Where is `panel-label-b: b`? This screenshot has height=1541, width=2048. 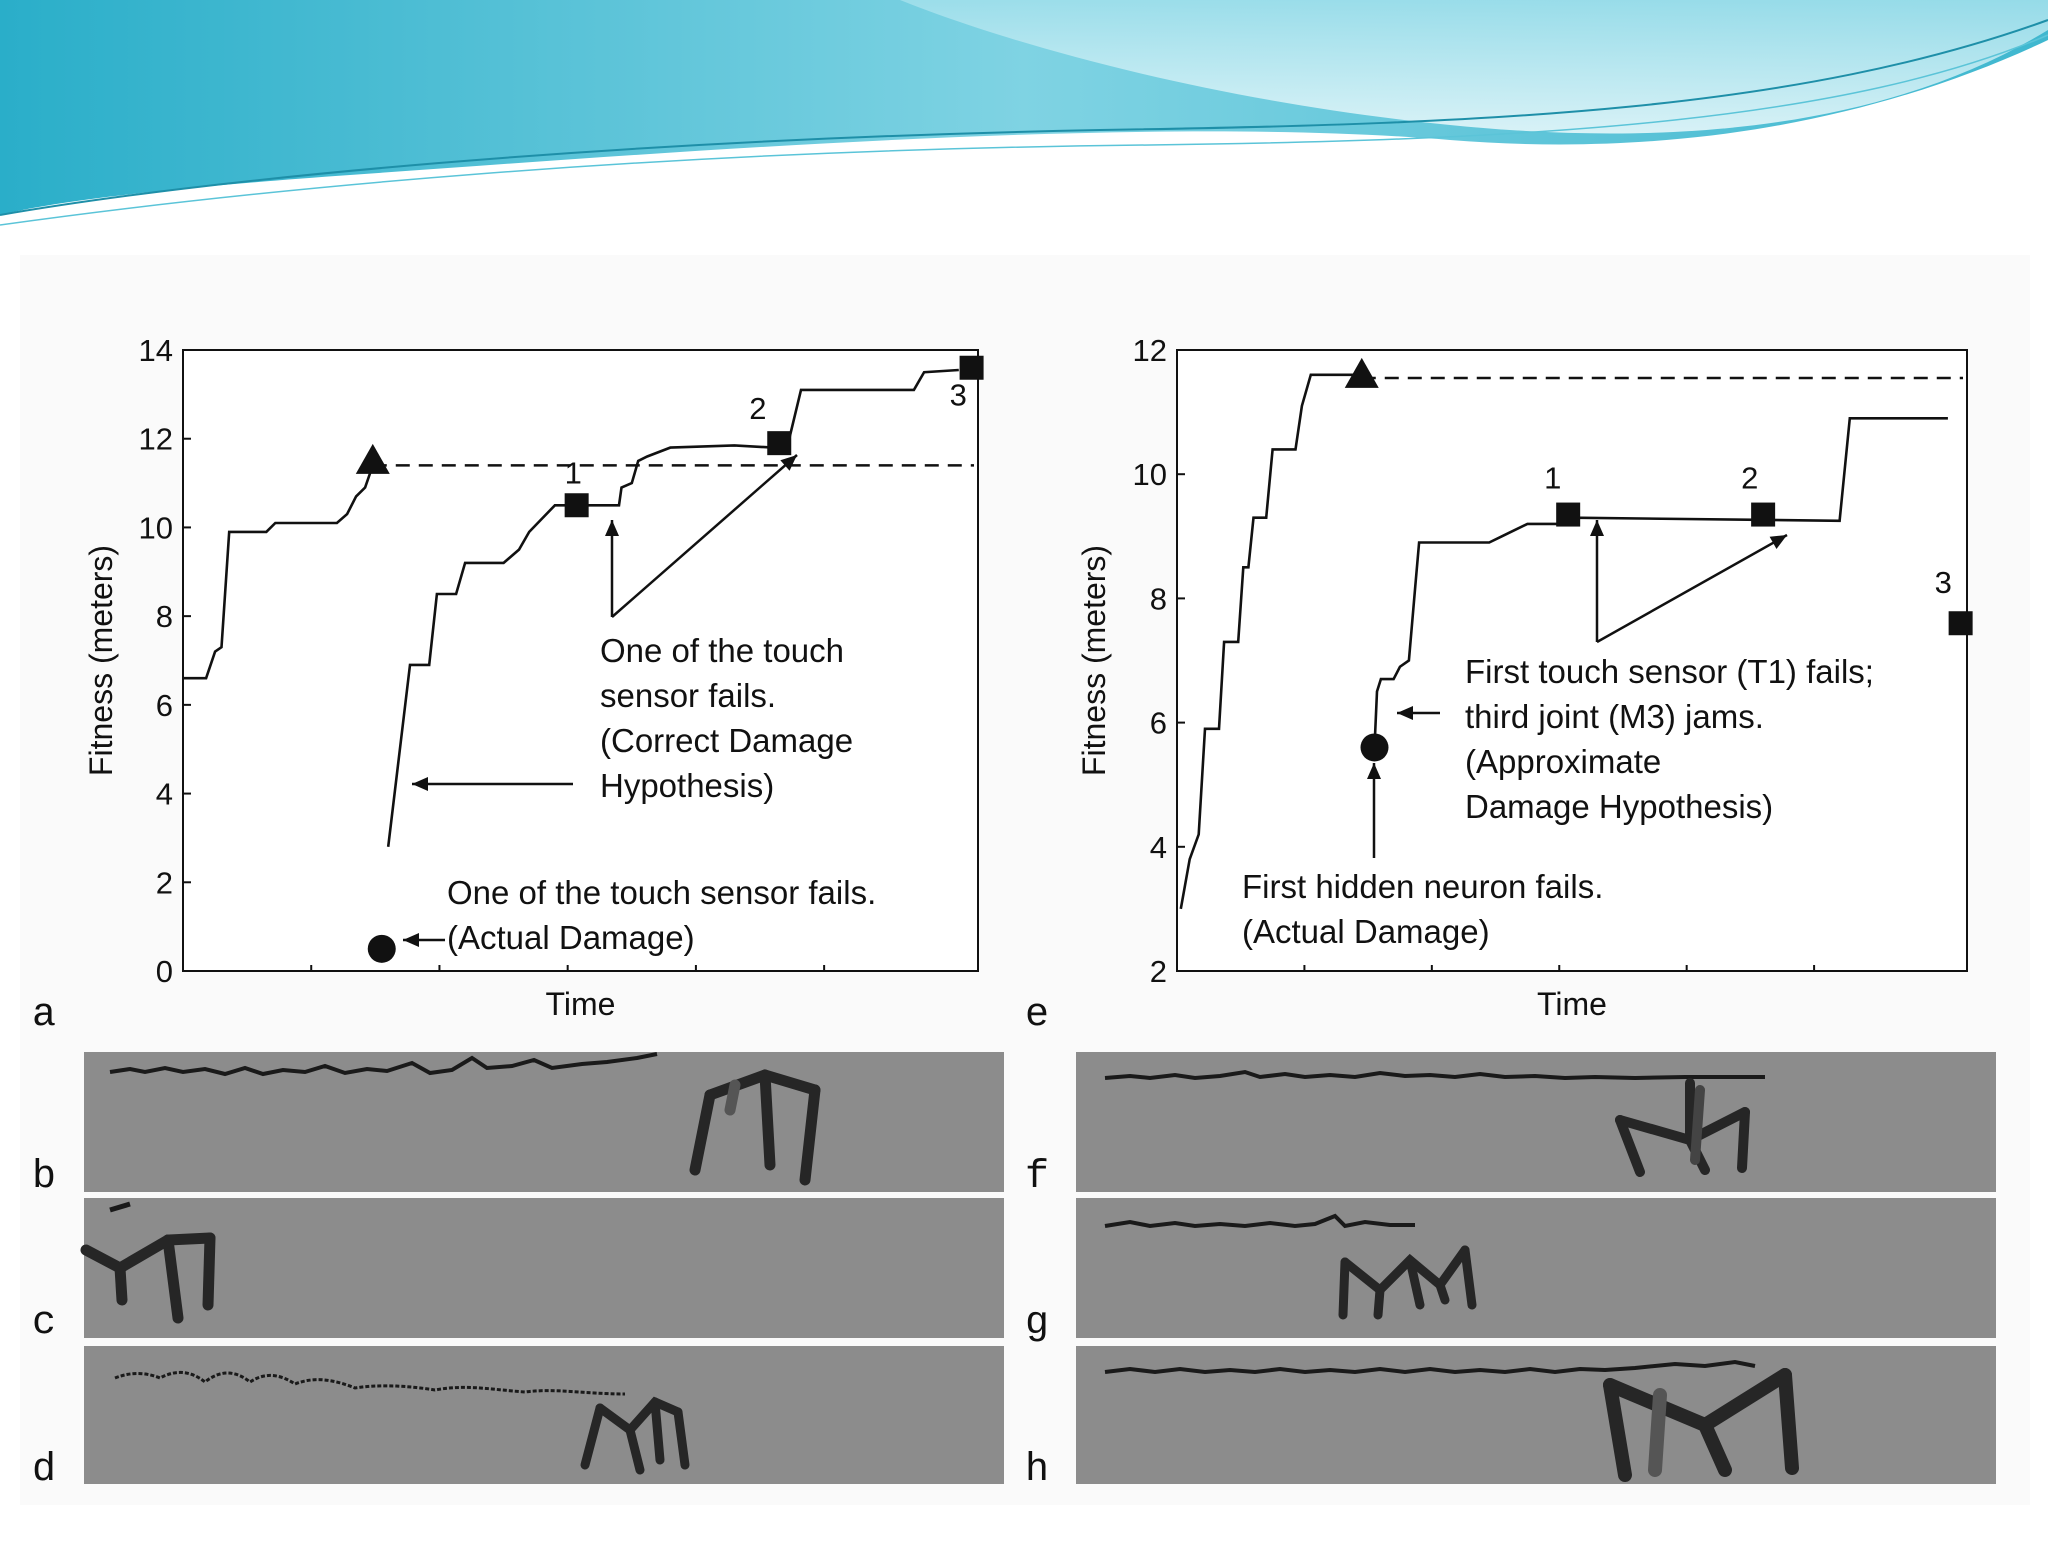 panel-label-b: b is located at coordinates (44, 1177).